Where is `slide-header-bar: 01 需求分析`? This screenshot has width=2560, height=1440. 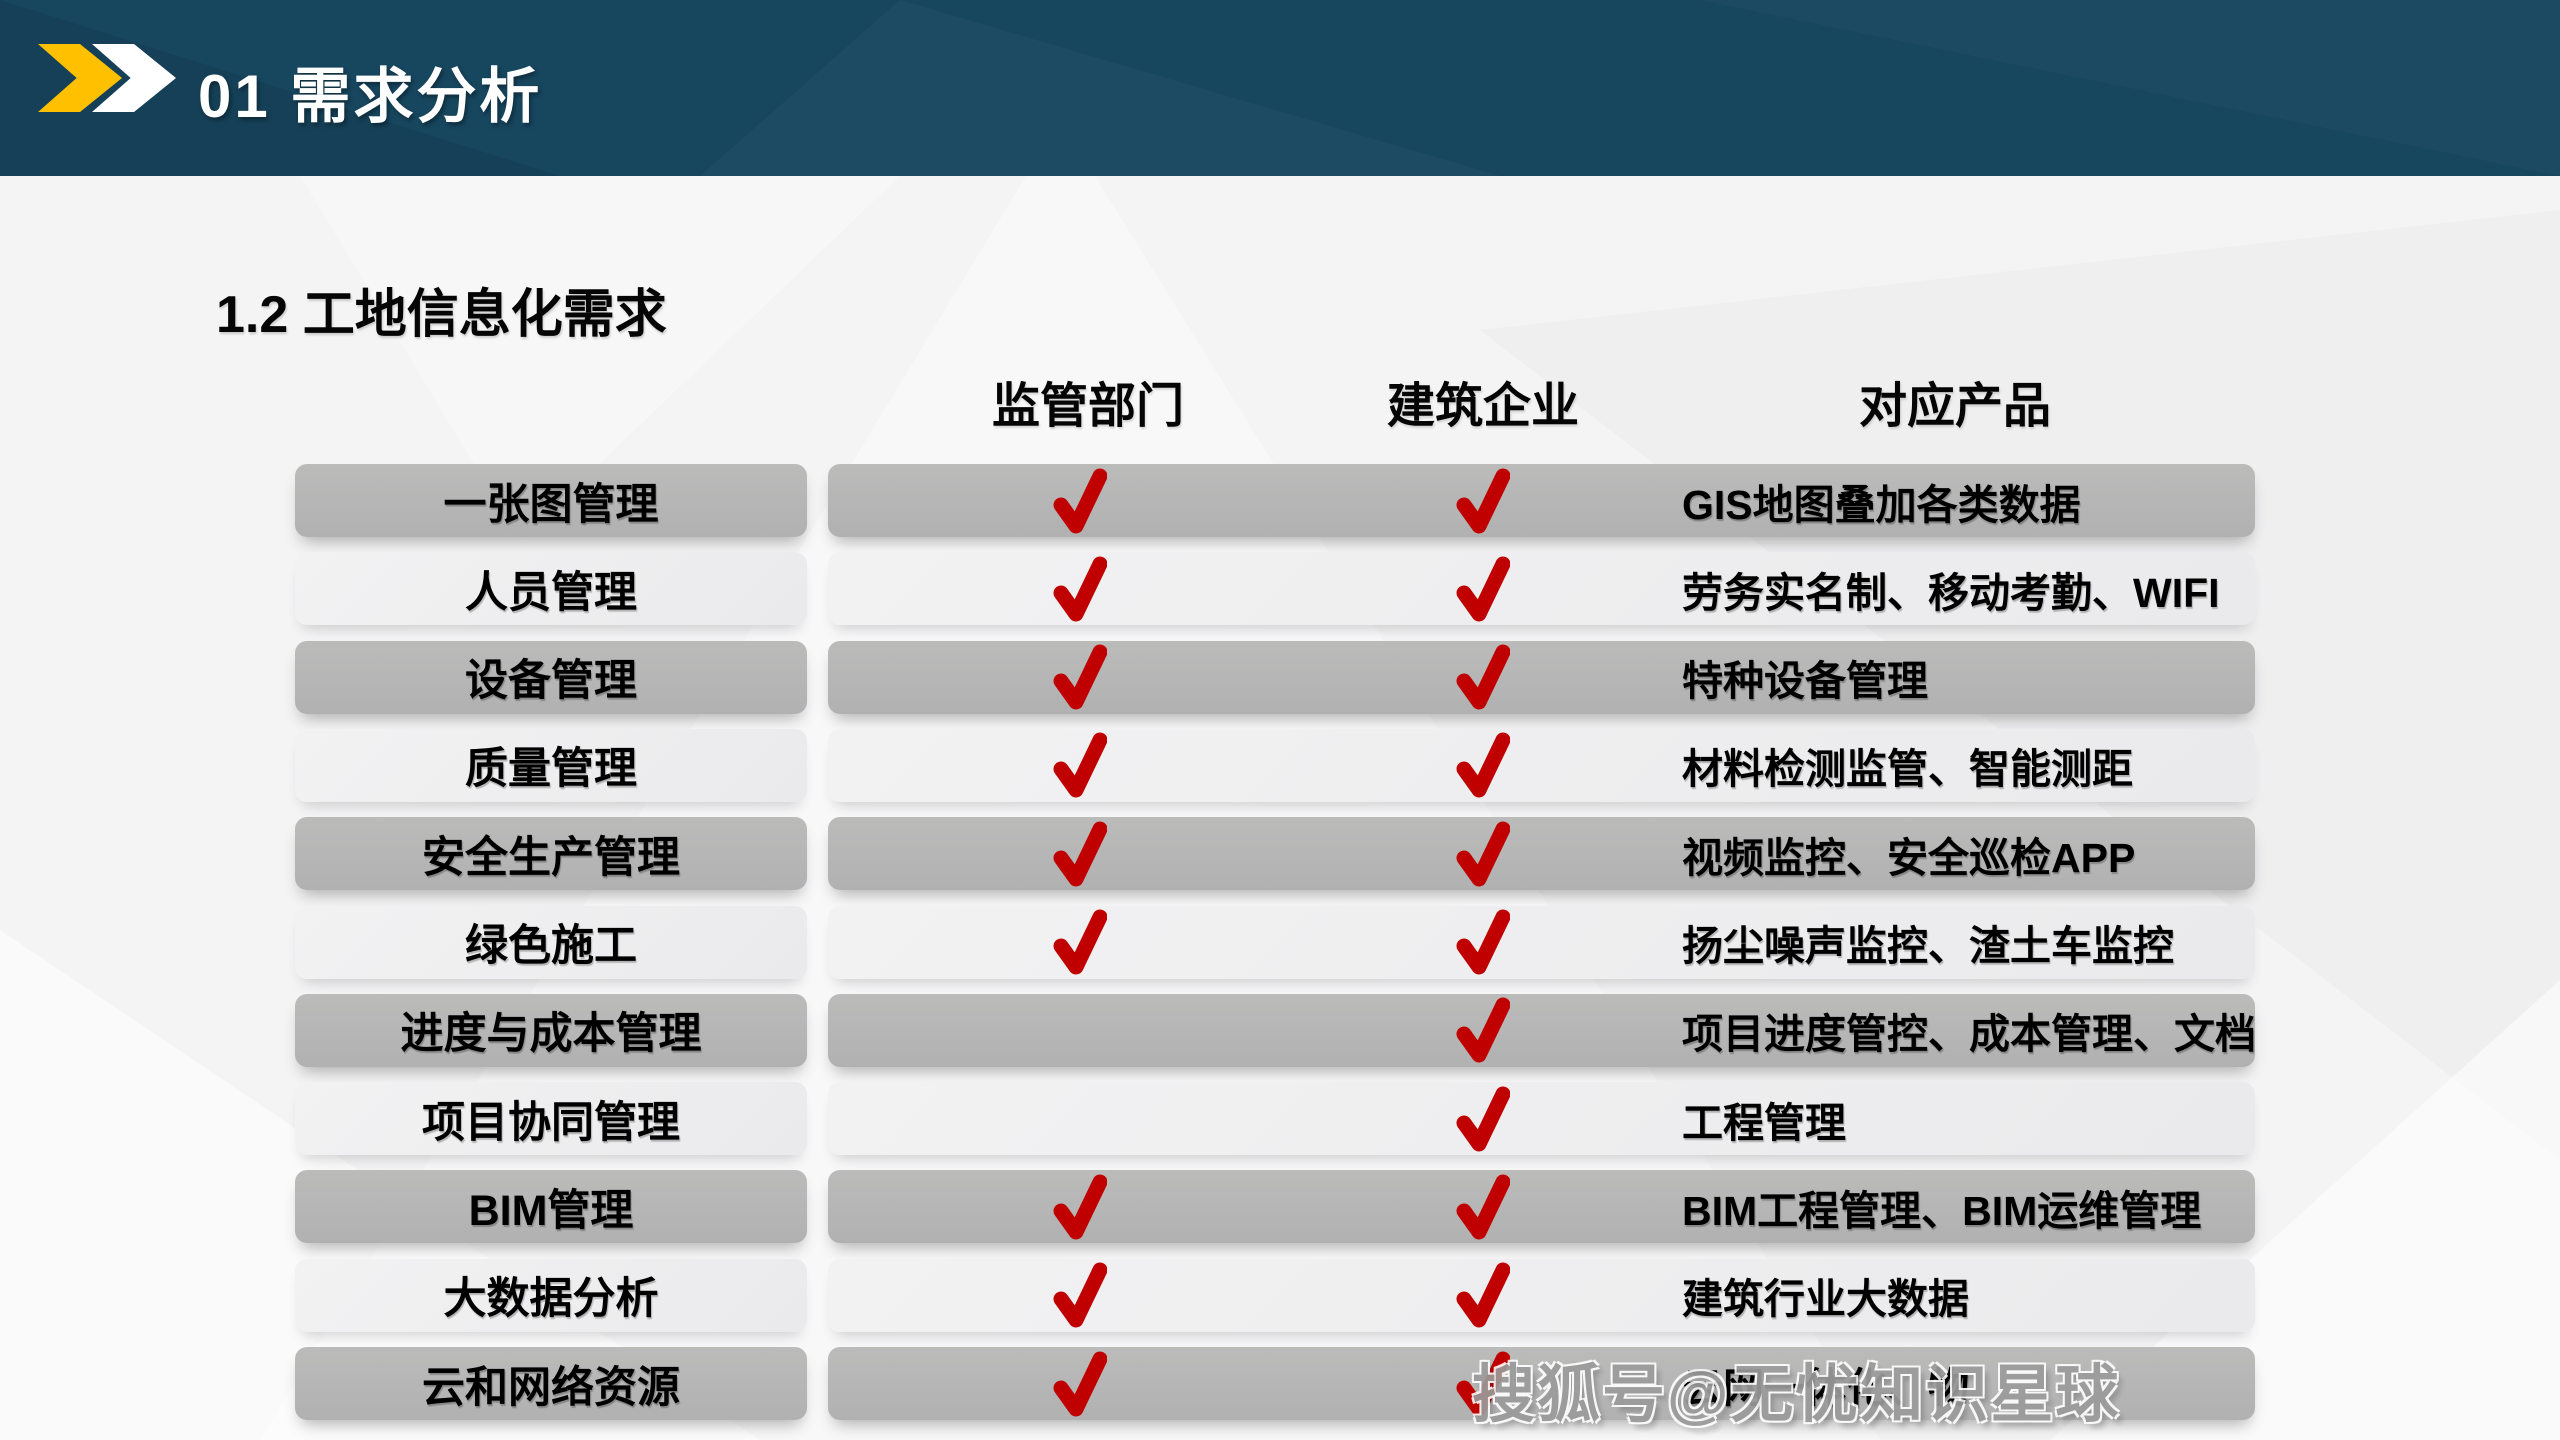 slide-header-bar: 01 需求分析 is located at coordinates (1280, 88).